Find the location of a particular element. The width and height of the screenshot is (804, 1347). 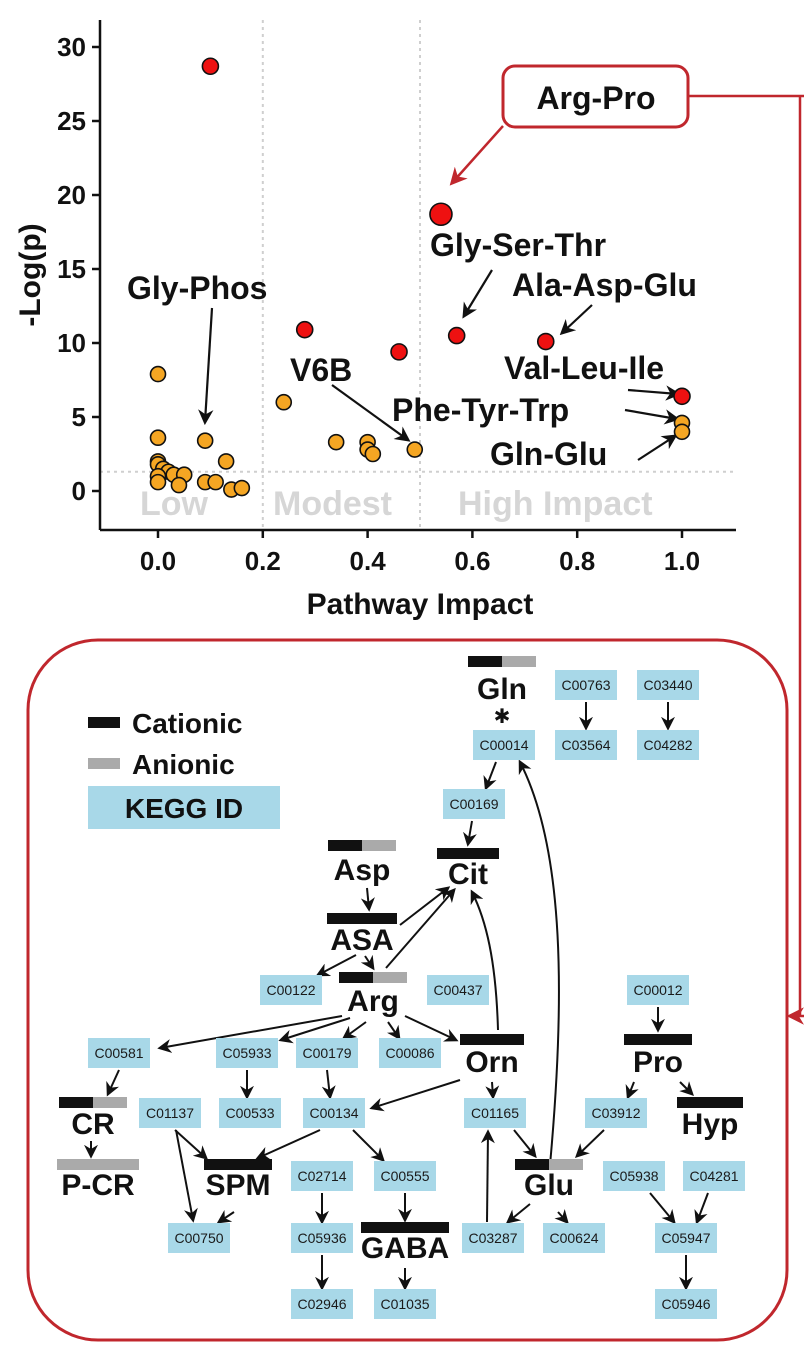

legend-kegg-swatch is located at coordinates (184, 807).